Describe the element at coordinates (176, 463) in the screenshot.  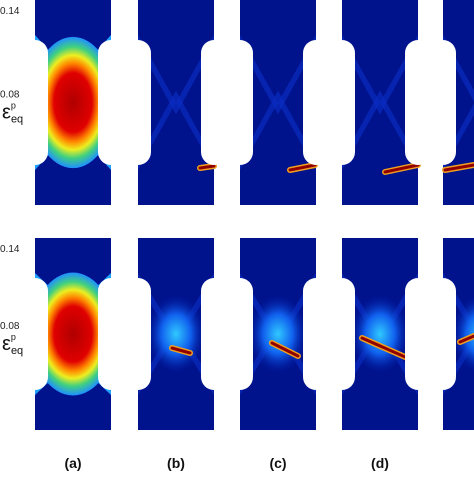
I see `panel-label: (b)` at that location.